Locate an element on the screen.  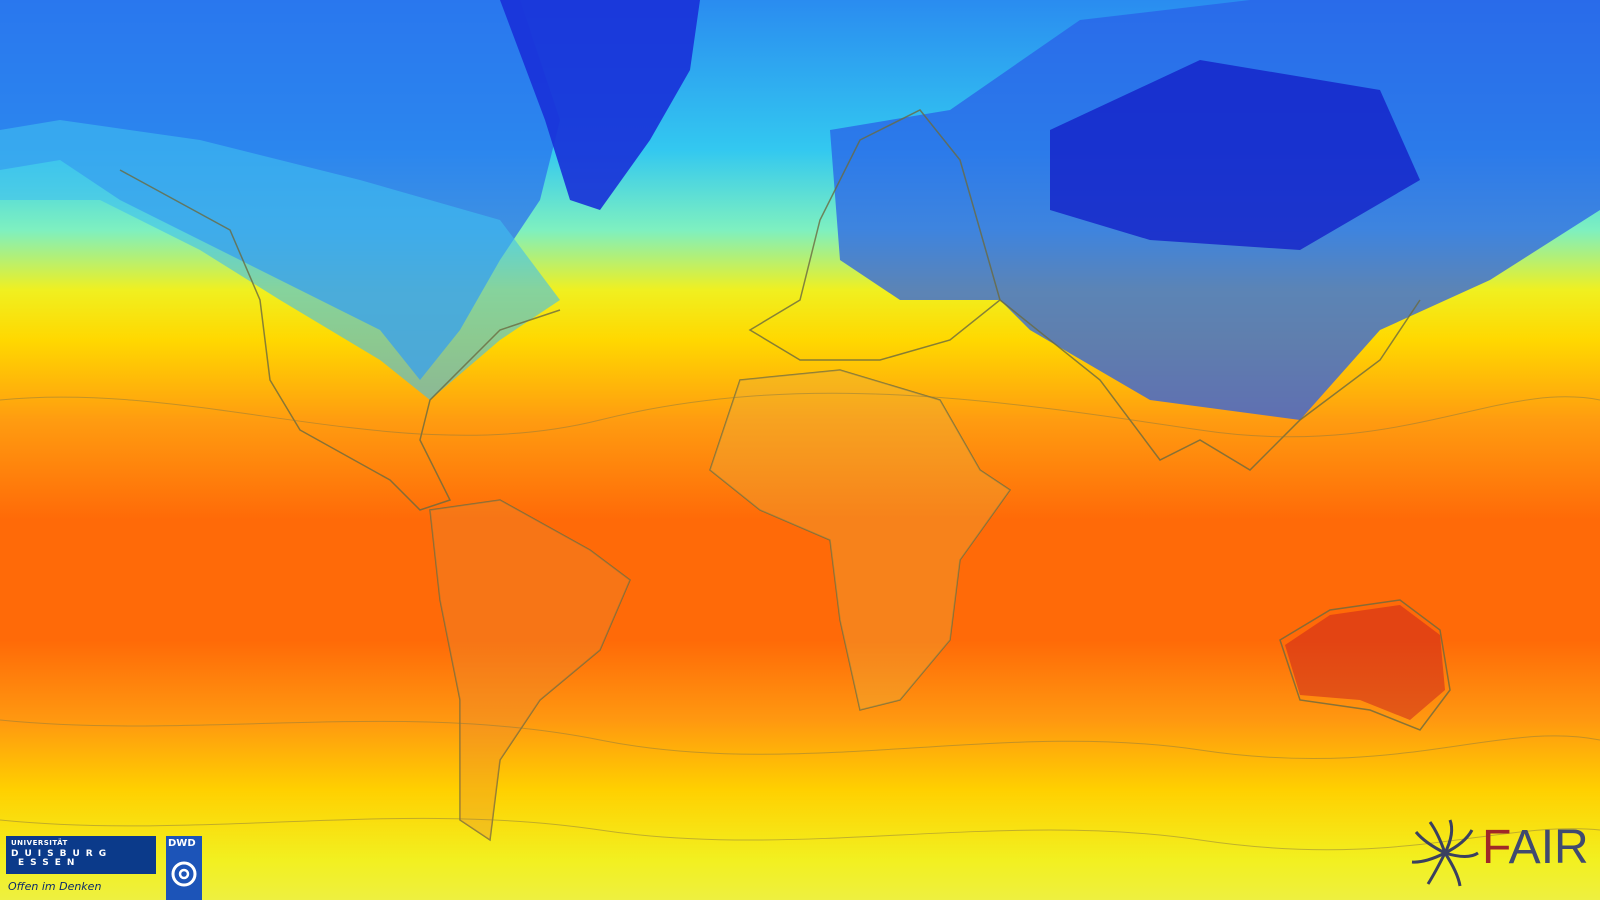
australia-hot is located at coordinates (1365, 662).